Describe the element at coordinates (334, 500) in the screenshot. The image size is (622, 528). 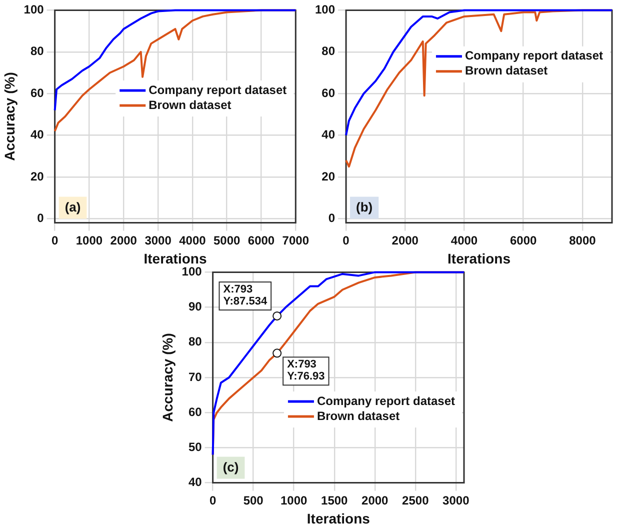
I see `x-tick-label: 1500` at that location.